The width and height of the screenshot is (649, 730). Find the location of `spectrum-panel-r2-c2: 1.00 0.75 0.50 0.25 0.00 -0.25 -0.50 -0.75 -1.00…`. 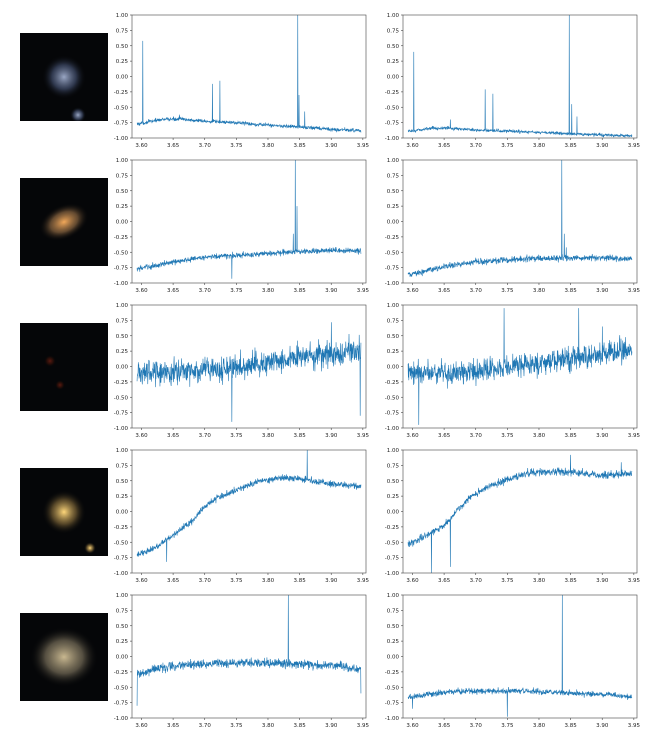

spectrum-panel-r2-c2: 1.00 0.75 0.50 0.25 0.00 -0.25 -0.50 -0.75 -1.00… is located at coordinates (513, 226).